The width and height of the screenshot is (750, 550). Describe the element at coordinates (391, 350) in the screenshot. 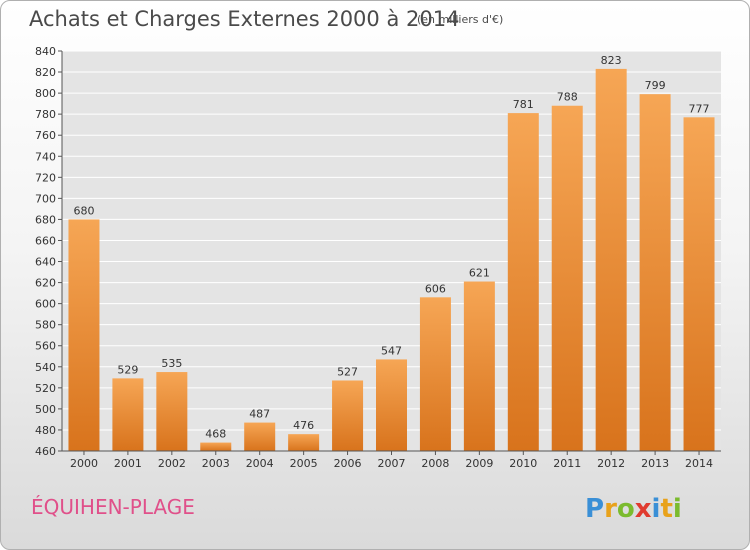

I see `data-label: 547` at that location.